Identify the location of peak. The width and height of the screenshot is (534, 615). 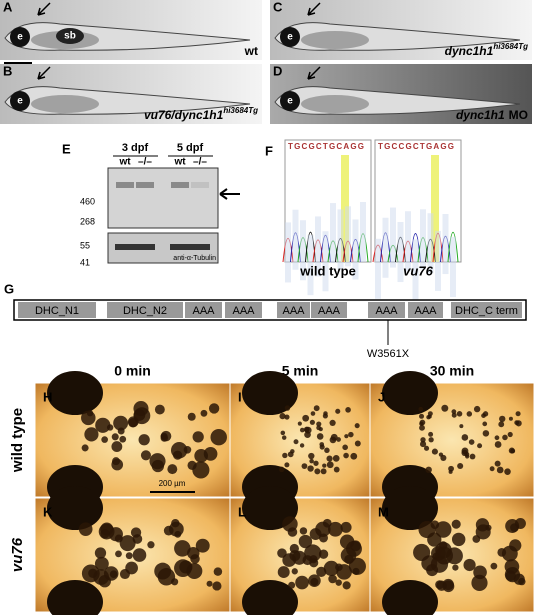
(453, 247).